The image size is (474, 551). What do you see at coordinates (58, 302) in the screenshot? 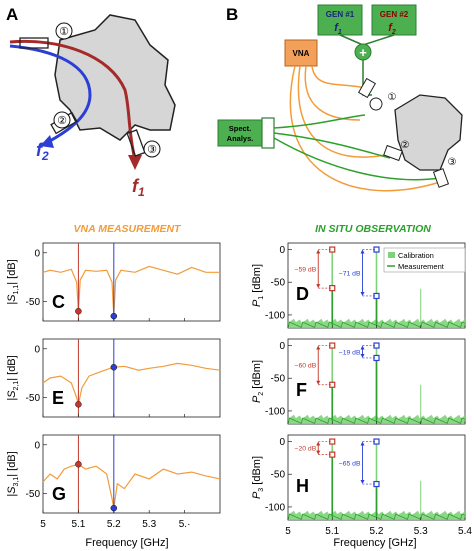
I see `panel-label-c: C` at bounding box center [58, 302].